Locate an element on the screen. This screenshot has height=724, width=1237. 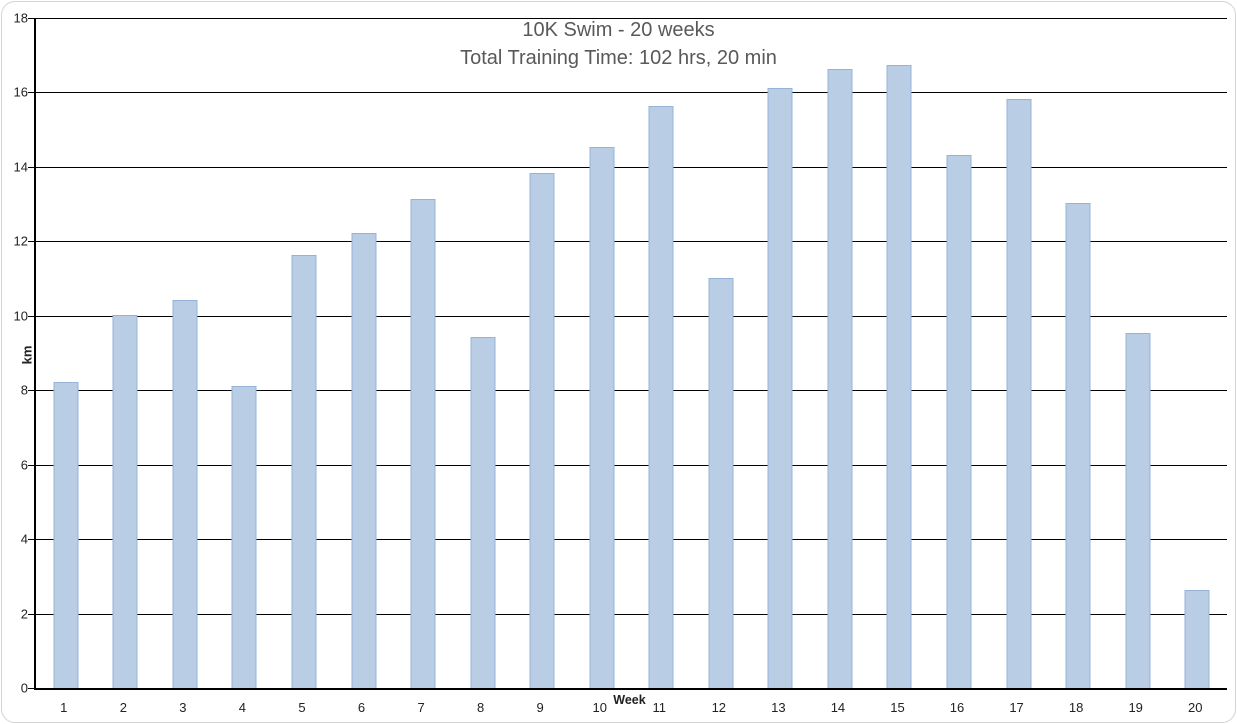
y-axis-labels: 0 2 4 6 8 10 12 14 16 18 is located at coordinates (15, 353).